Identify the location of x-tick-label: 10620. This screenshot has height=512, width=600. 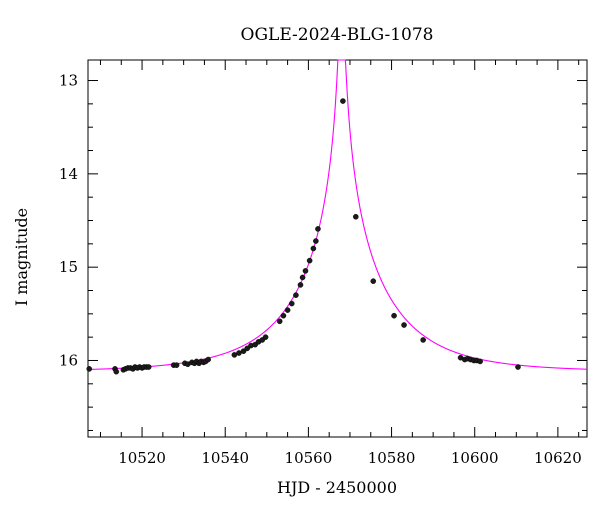
(558, 458).